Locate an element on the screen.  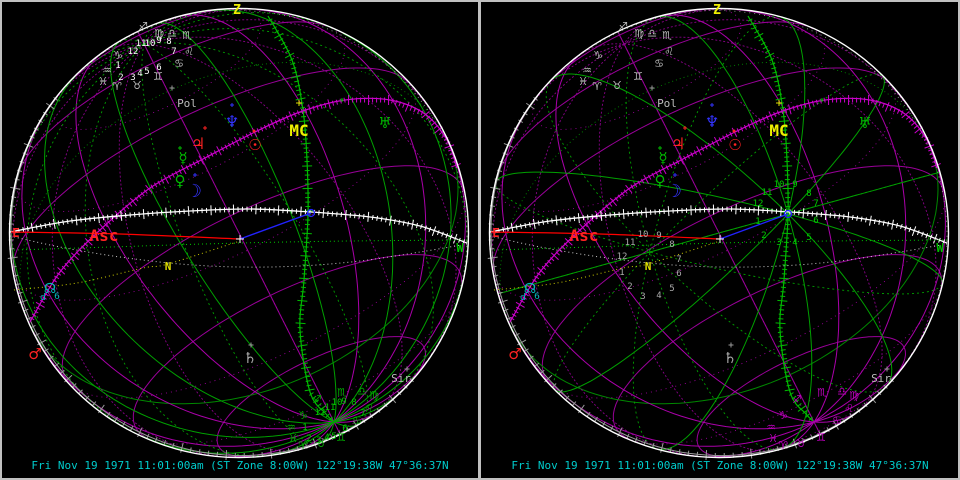
house-number-east-point-7: 7 is located at coordinates (815, 204).